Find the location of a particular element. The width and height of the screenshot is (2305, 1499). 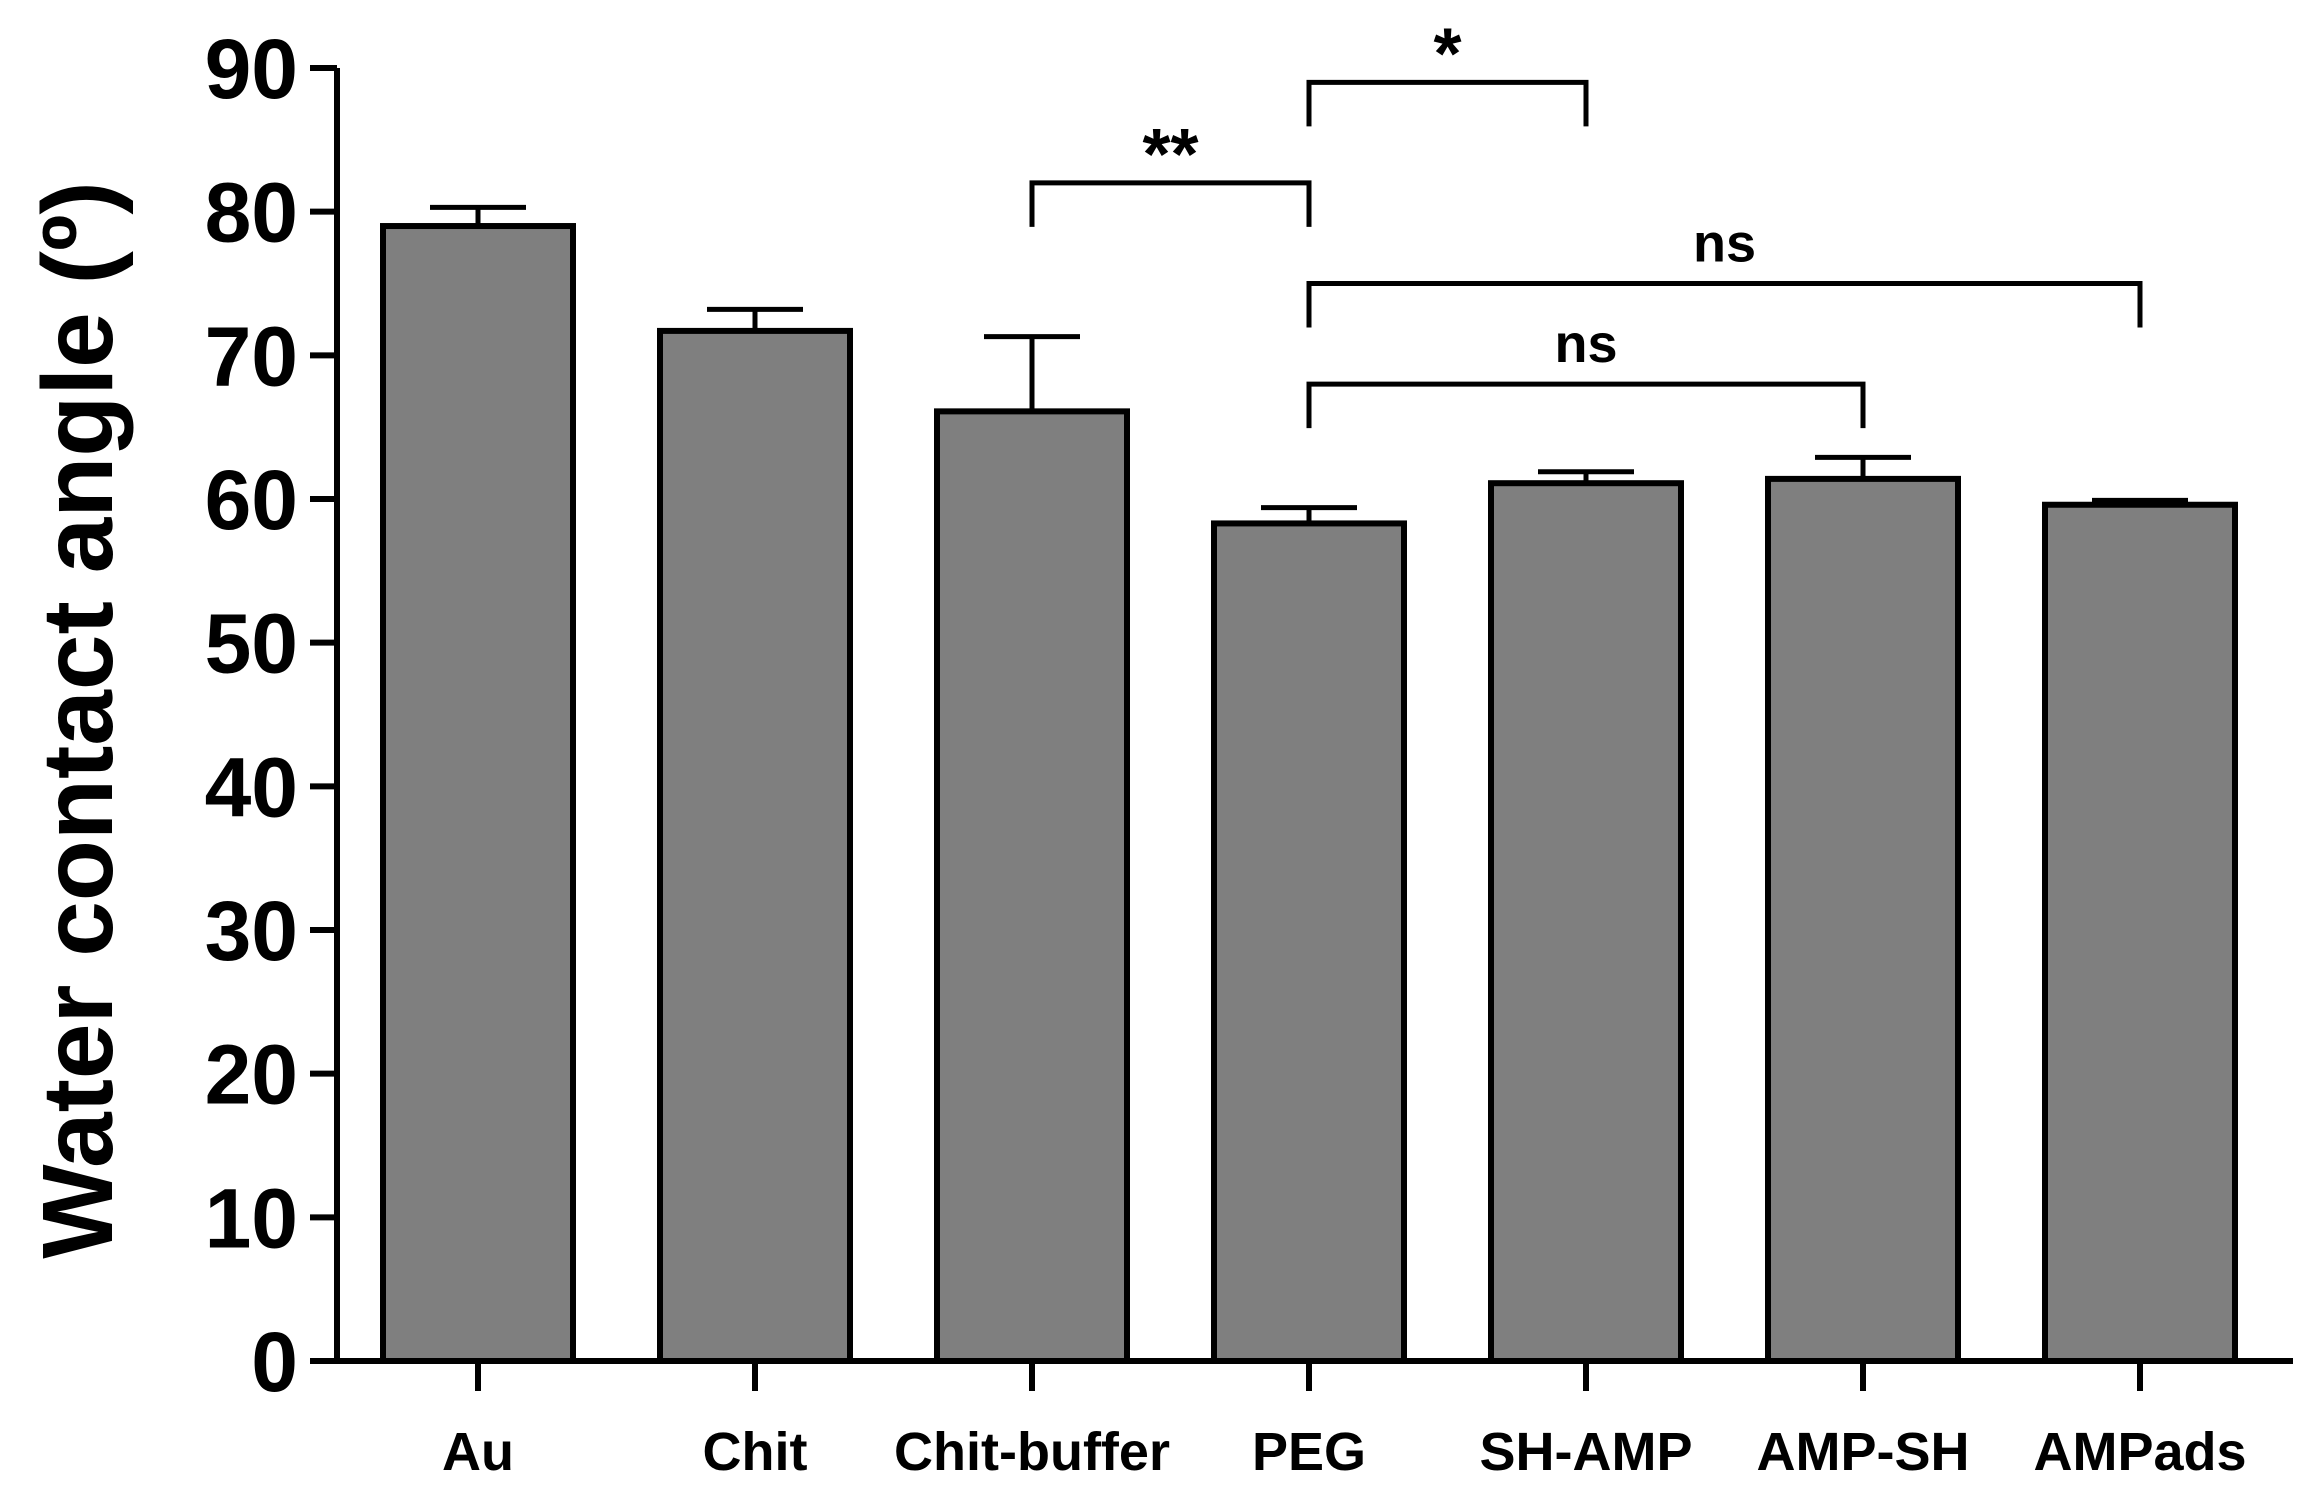

bar-amp-sh is located at coordinates (1863, 919).